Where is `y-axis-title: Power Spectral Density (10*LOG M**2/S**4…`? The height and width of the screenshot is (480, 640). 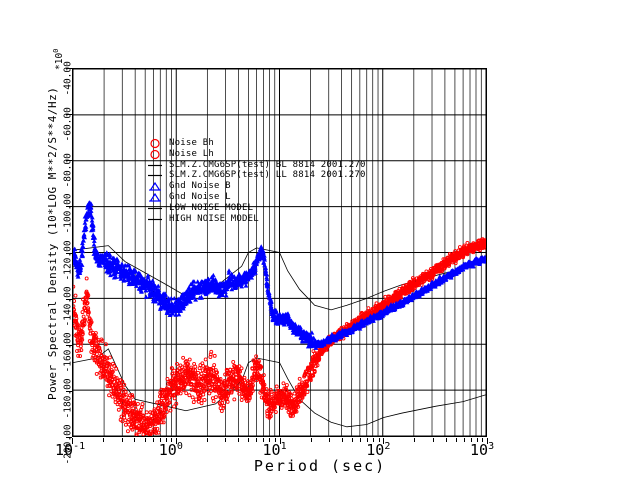
y-axis-title: Power Spectral Density (10*LOG M**2/S**4… is located at coordinates (52, 243).